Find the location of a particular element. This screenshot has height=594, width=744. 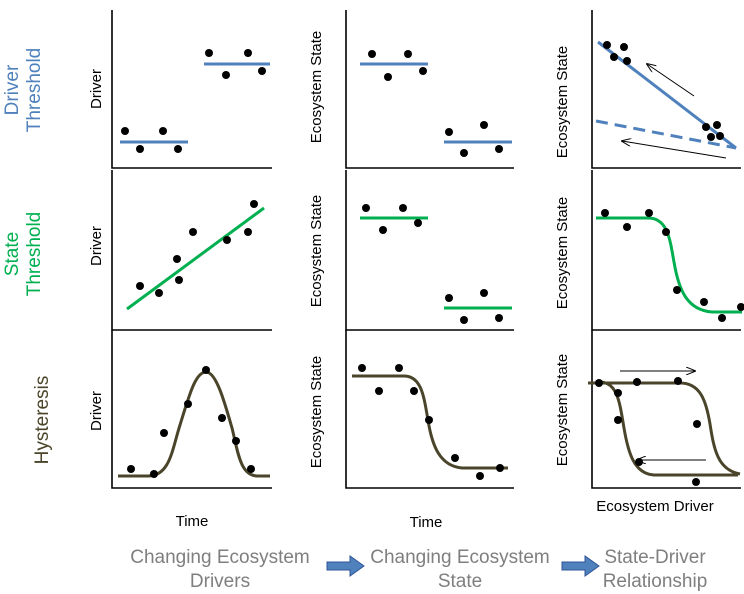

axis-r3c1 is located at coordinates (191, 409).